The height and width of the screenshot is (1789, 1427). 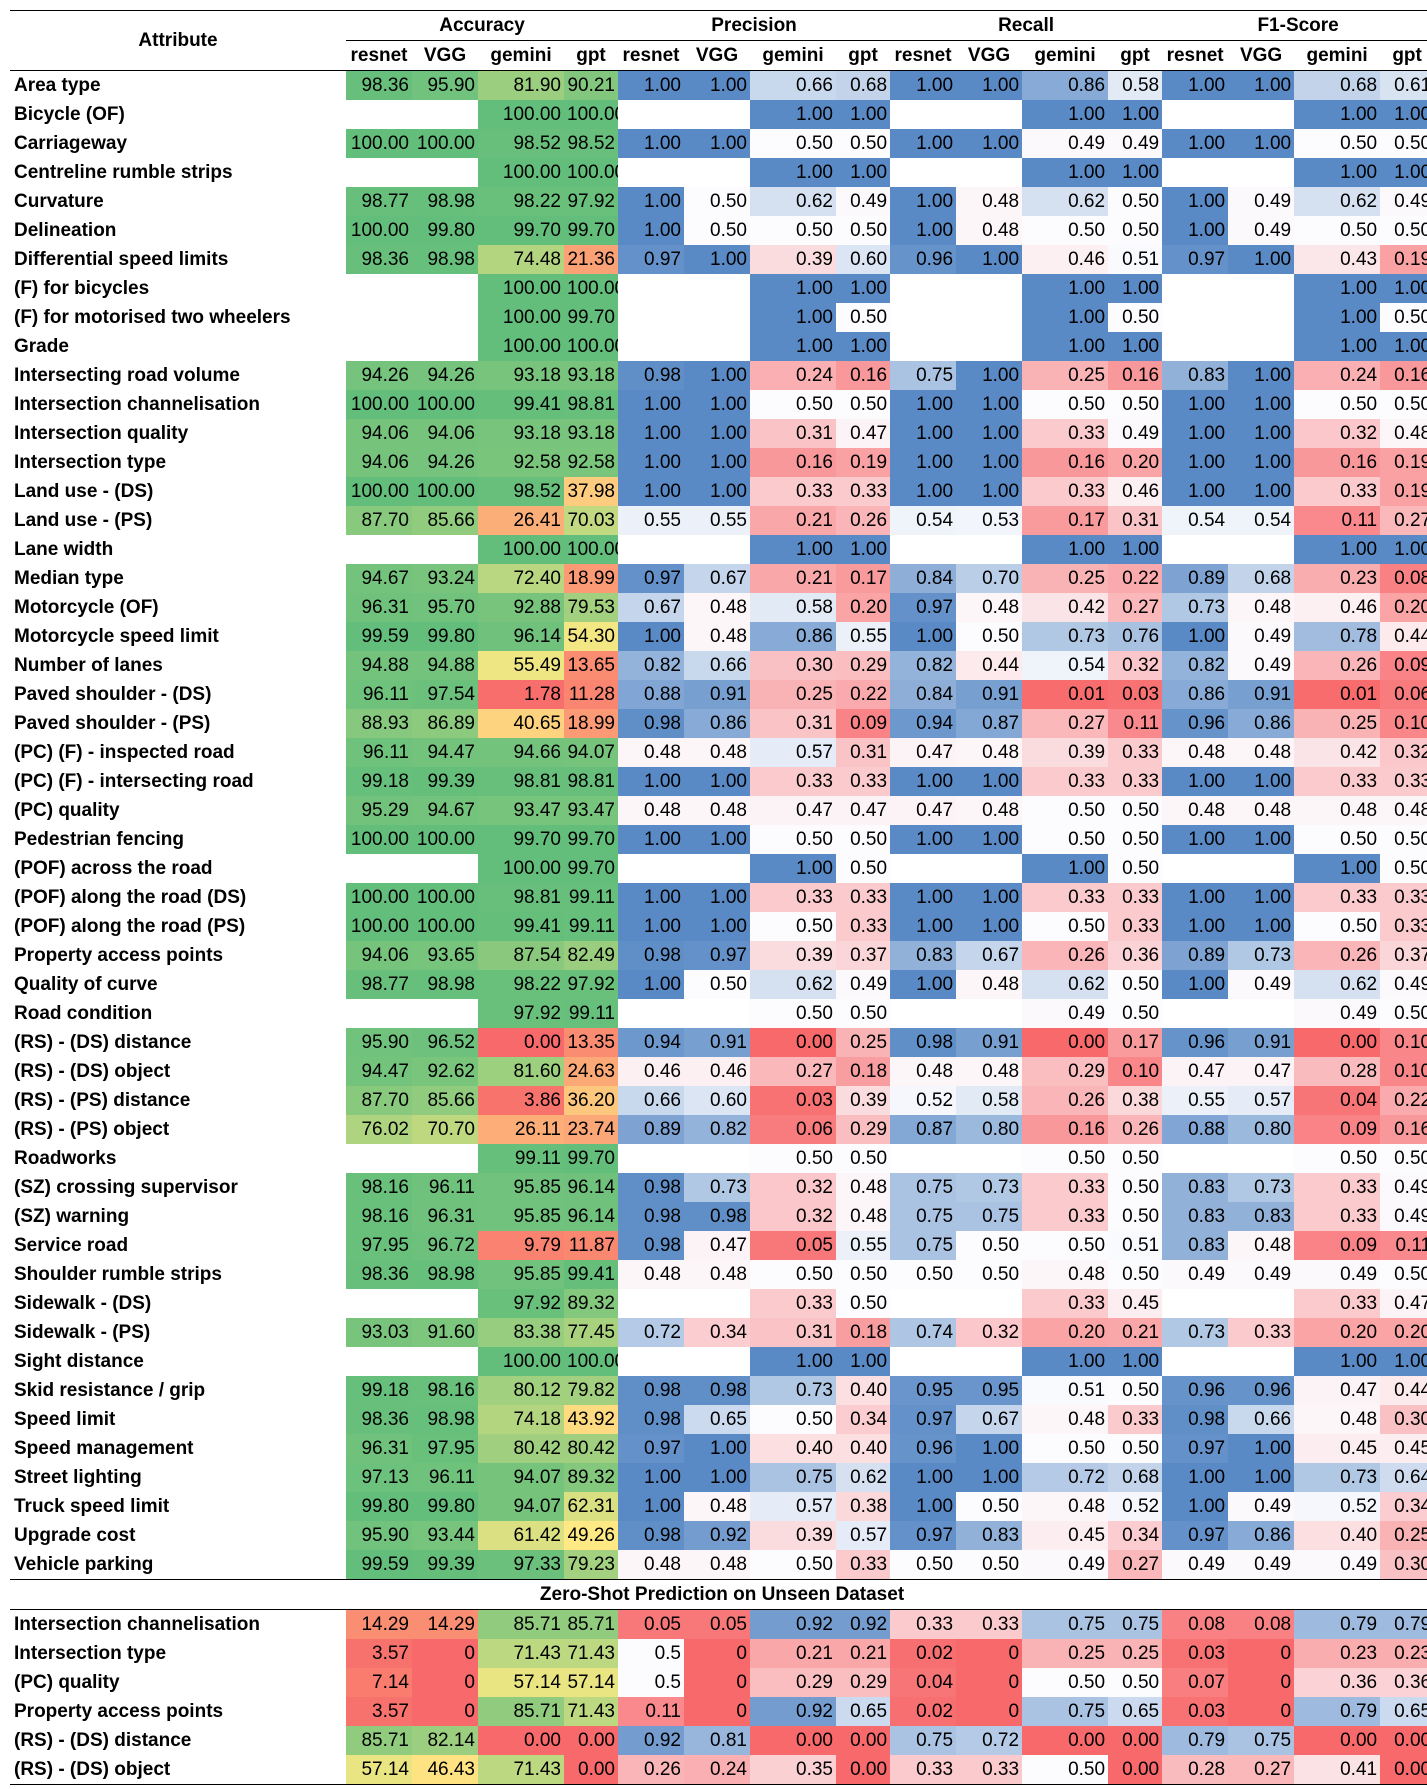 What do you see at coordinates (717, 1624) in the screenshot?
I see `metric-cell: 0.05` at bounding box center [717, 1624].